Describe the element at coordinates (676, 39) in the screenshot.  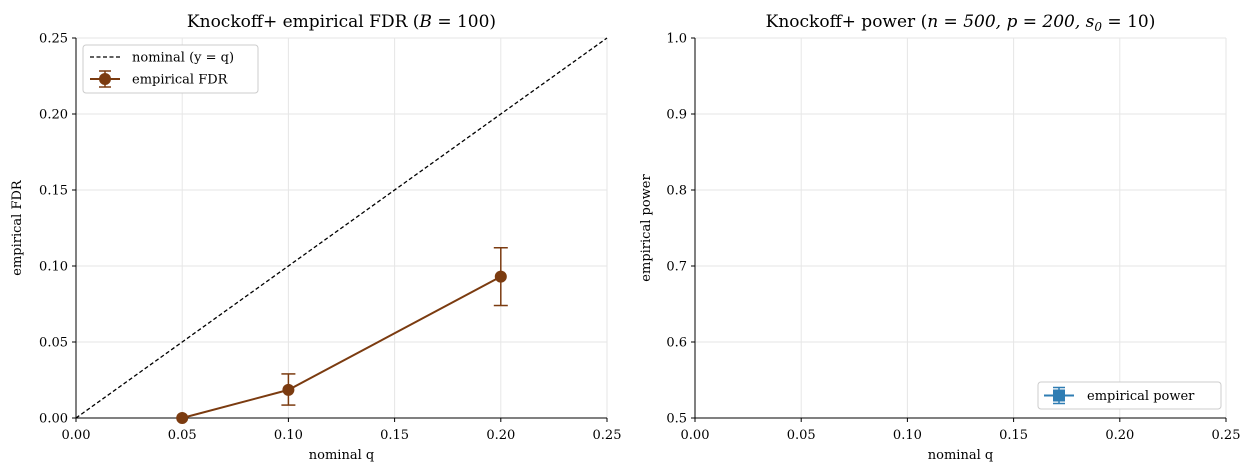
I see `y-tick-label: 1.0` at that location.